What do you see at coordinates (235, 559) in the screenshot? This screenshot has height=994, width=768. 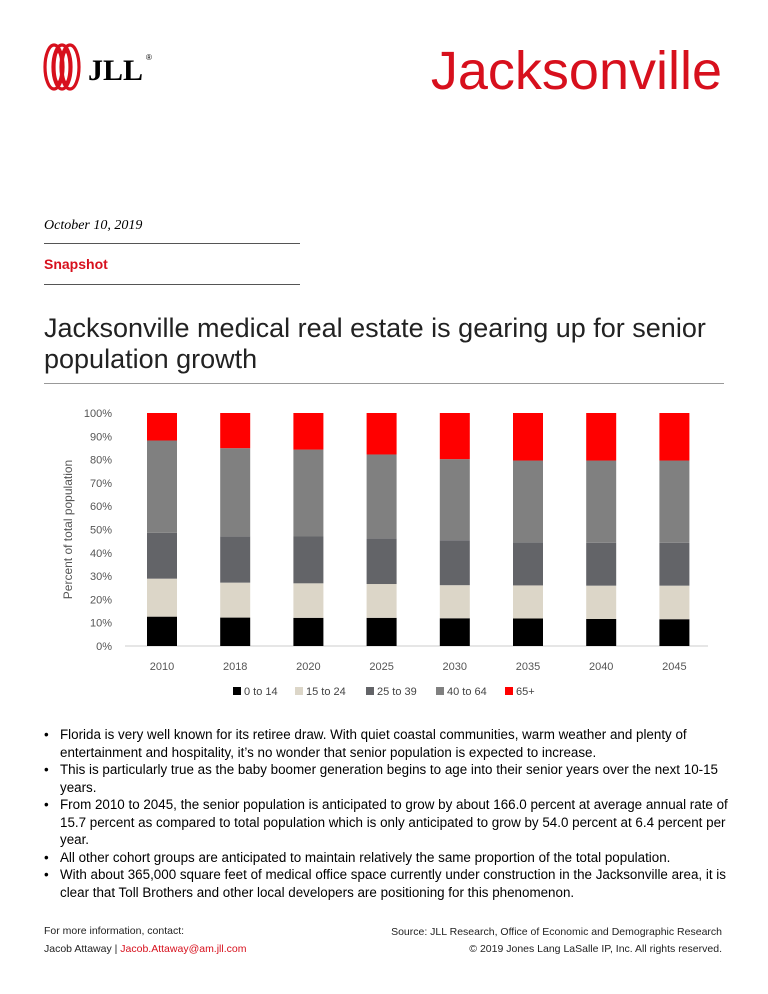 I see `bar-segment-25-to-39-2018` at bounding box center [235, 559].